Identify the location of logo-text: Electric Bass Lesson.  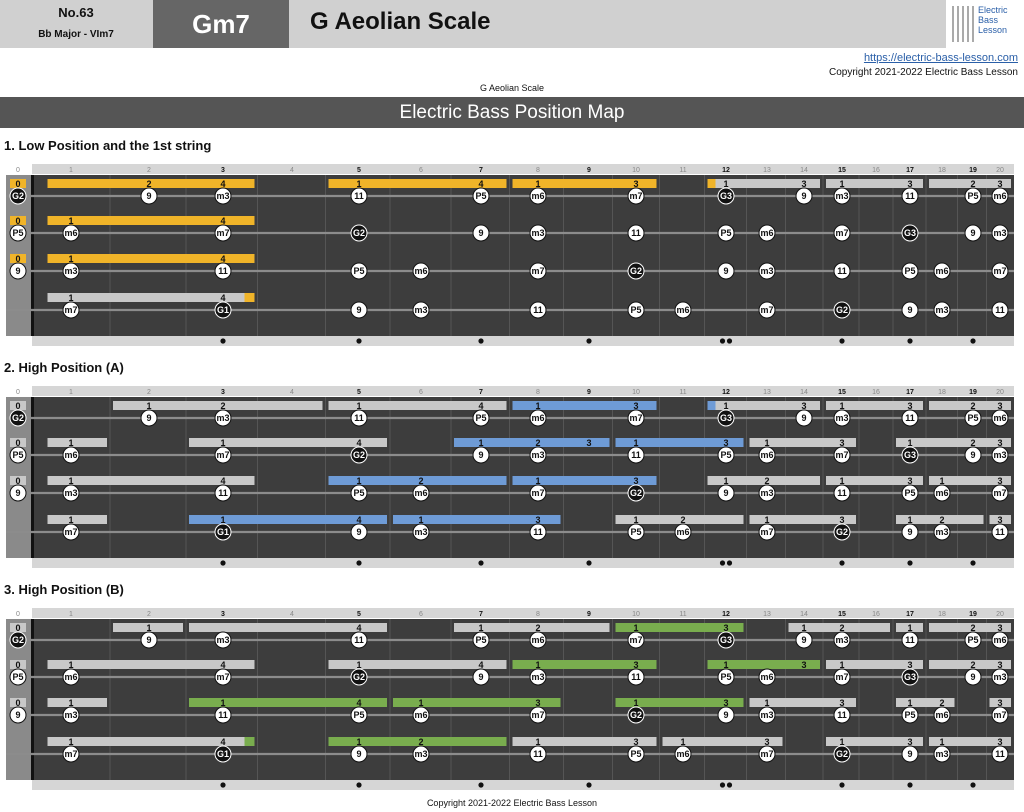
(993, 20).